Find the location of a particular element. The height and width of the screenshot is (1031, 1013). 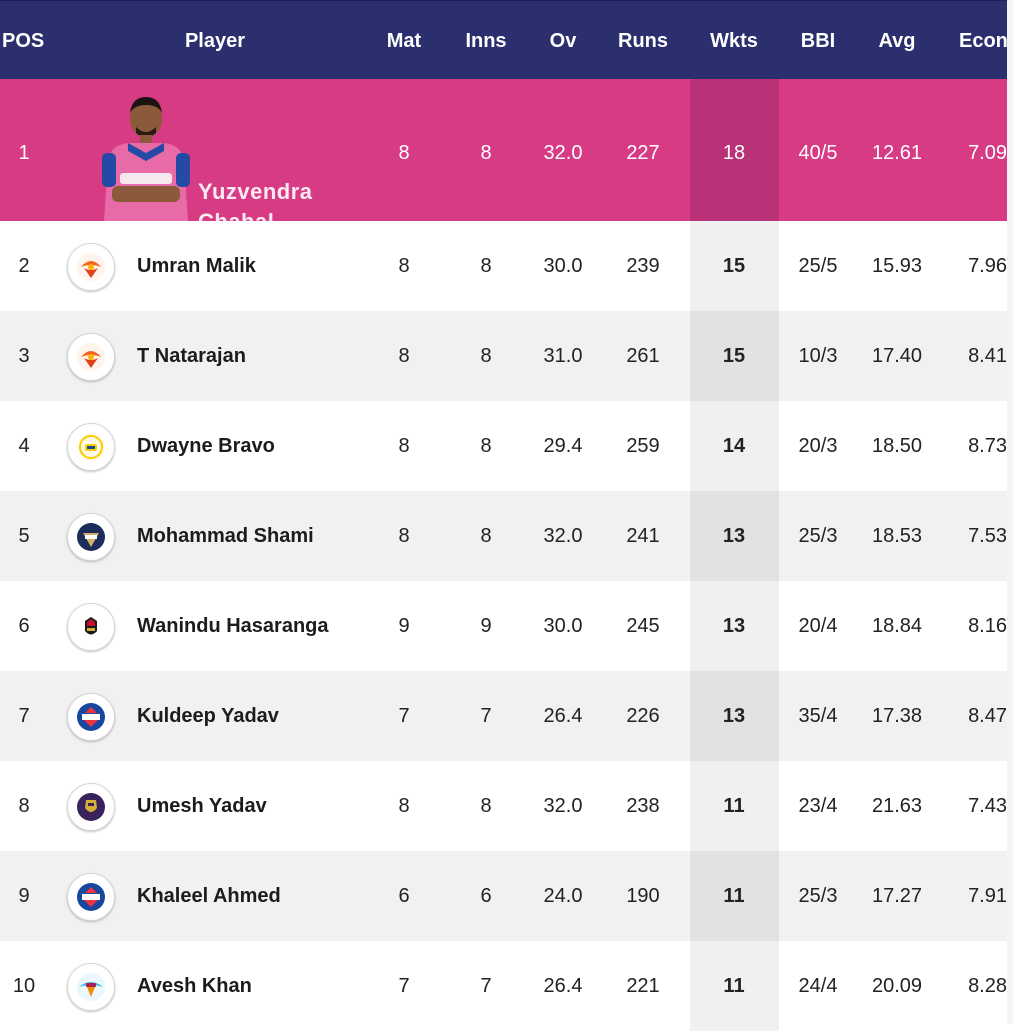

leader-avg: 12.61 is located at coordinates (897, 153).